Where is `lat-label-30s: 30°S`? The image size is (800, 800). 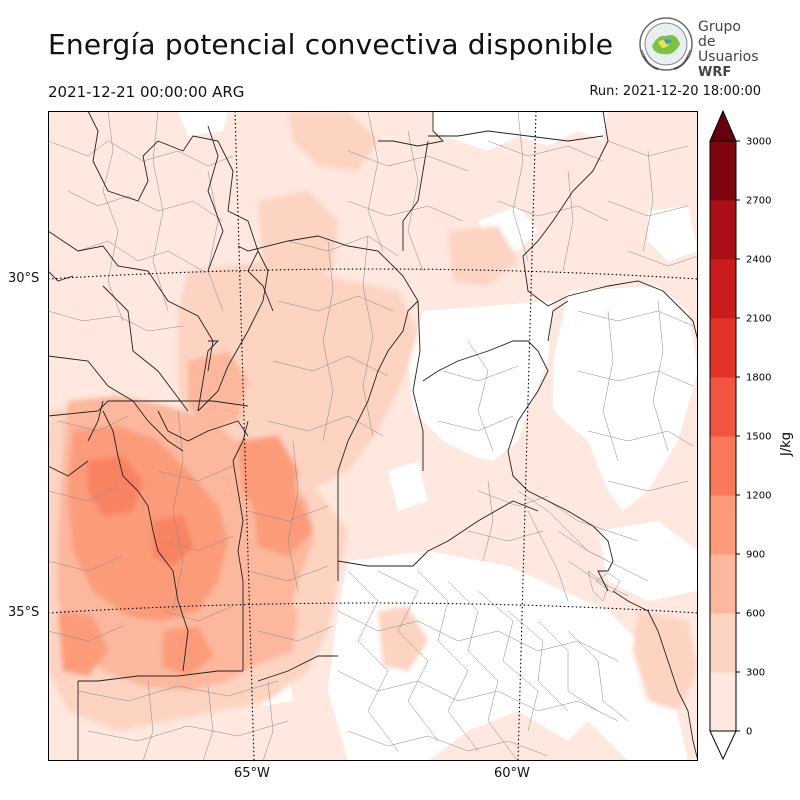 lat-label-30s: 30°S is located at coordinates (24, 278).